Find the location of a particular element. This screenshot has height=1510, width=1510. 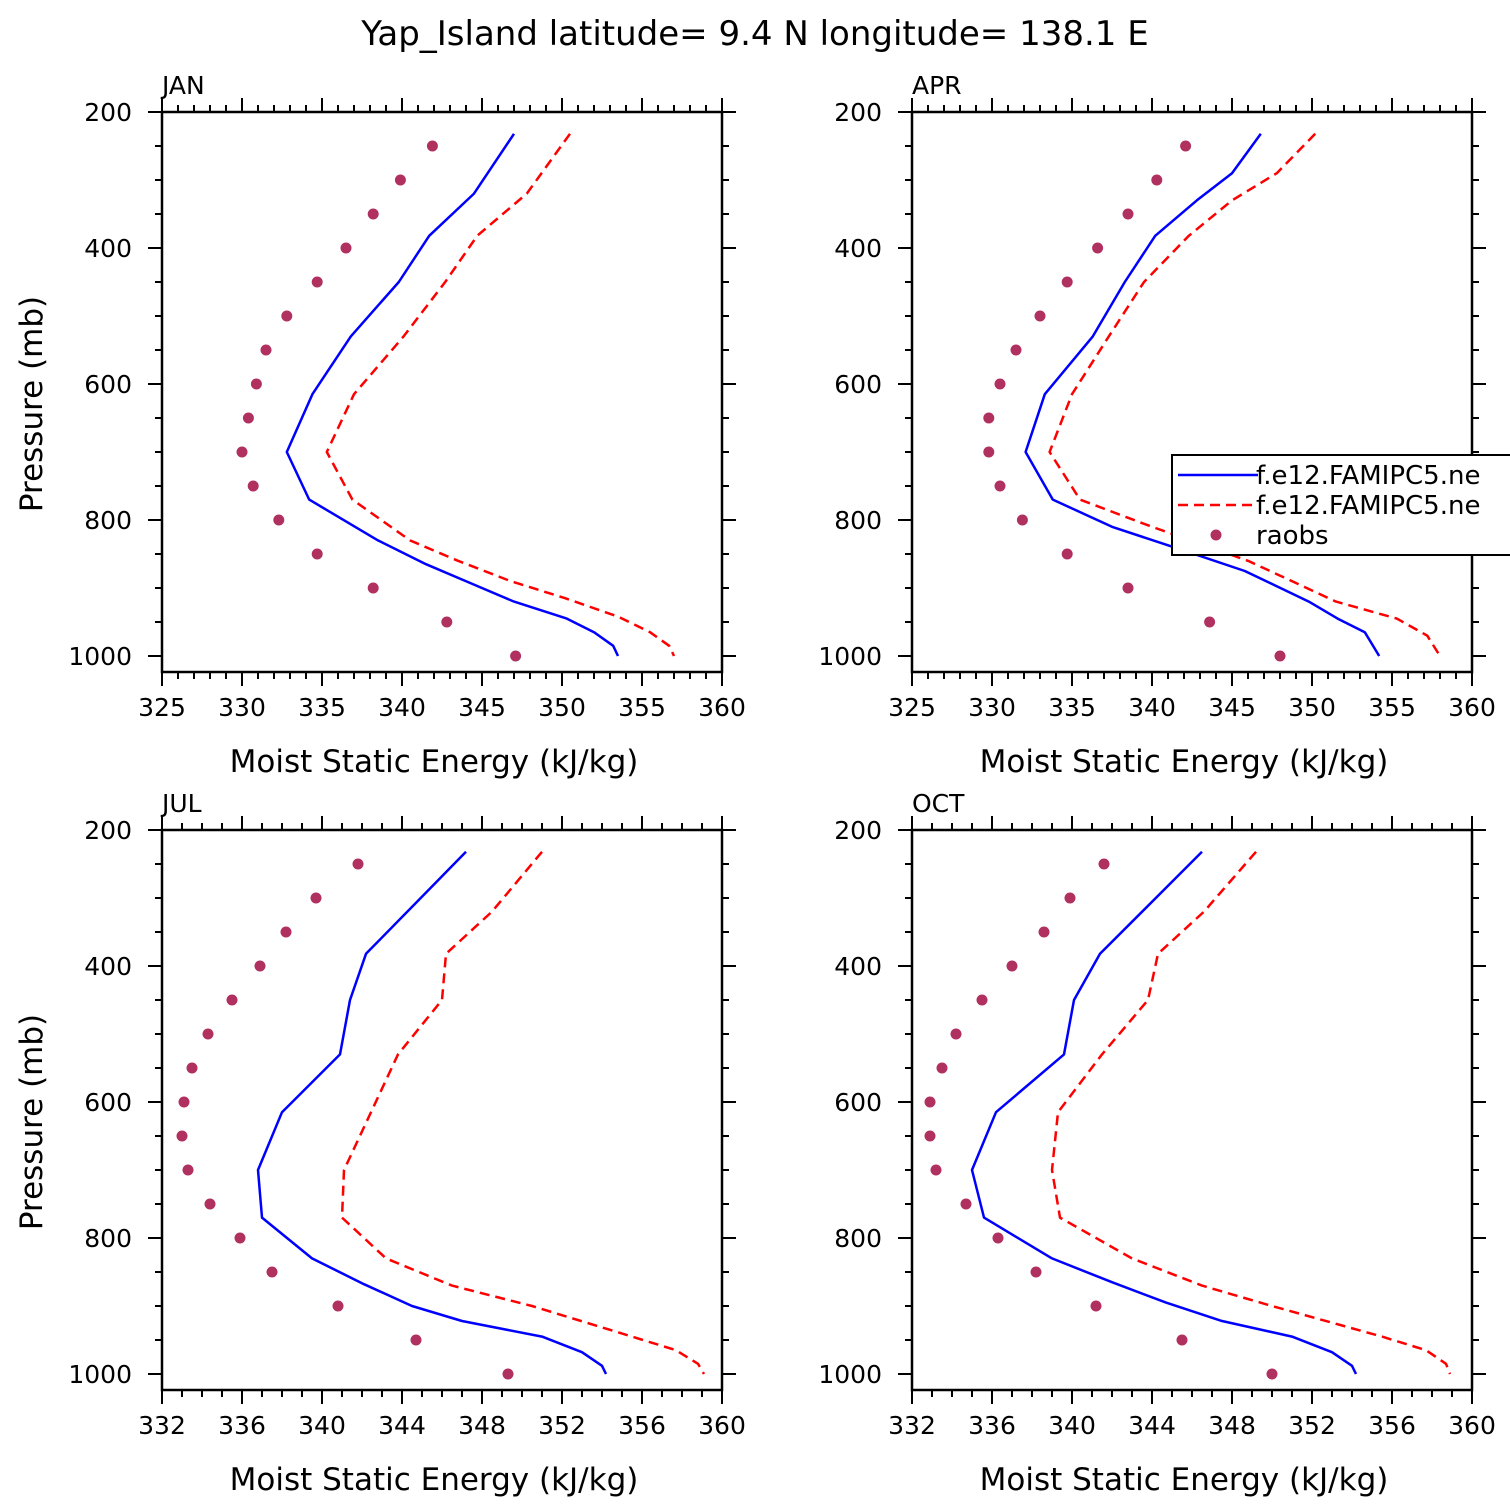

legend-swatch-dot is located at coordinates (1216, 535).